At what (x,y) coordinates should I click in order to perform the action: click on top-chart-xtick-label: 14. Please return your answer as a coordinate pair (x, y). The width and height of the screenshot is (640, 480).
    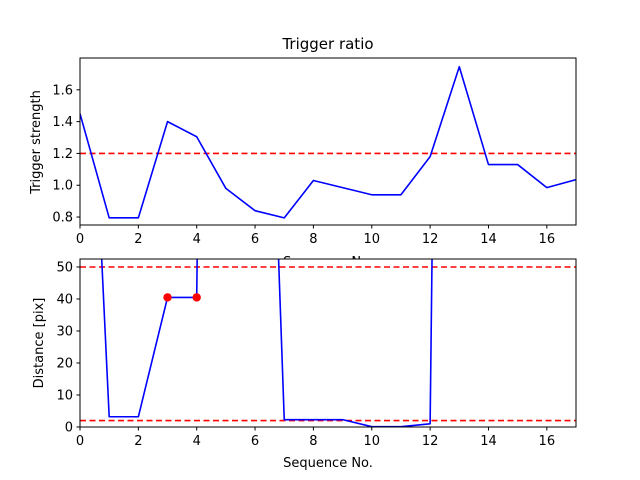
    Looking at the image, I should click on (488, 239).